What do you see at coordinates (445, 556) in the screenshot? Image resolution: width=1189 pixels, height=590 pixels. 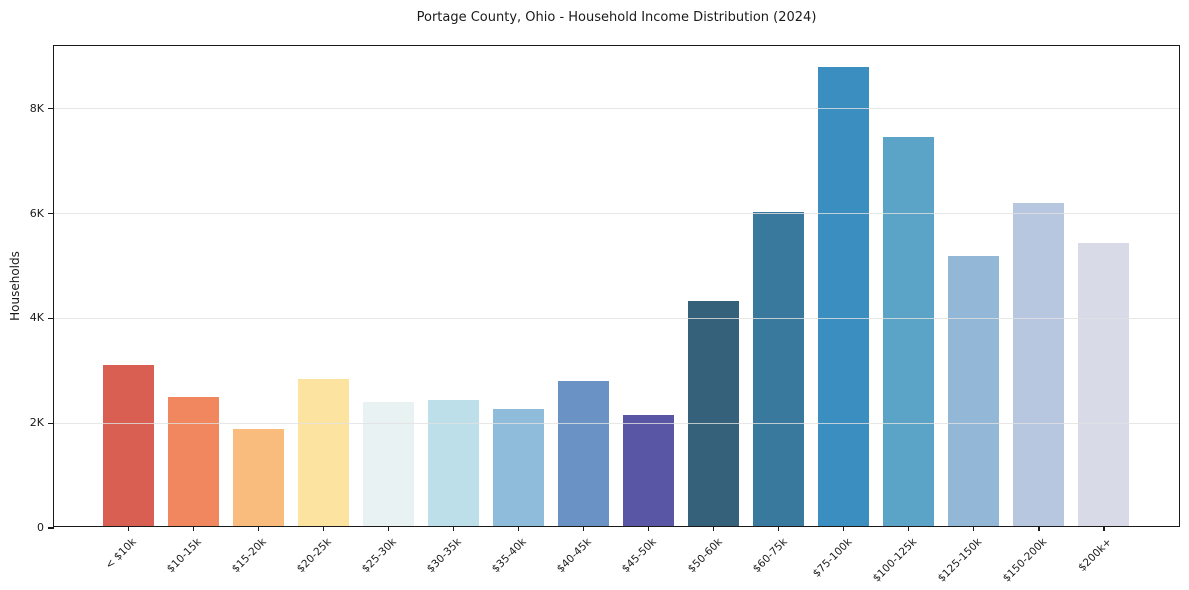 I see `x-tick-label: $30-35k` at bounding box center [445, 556].